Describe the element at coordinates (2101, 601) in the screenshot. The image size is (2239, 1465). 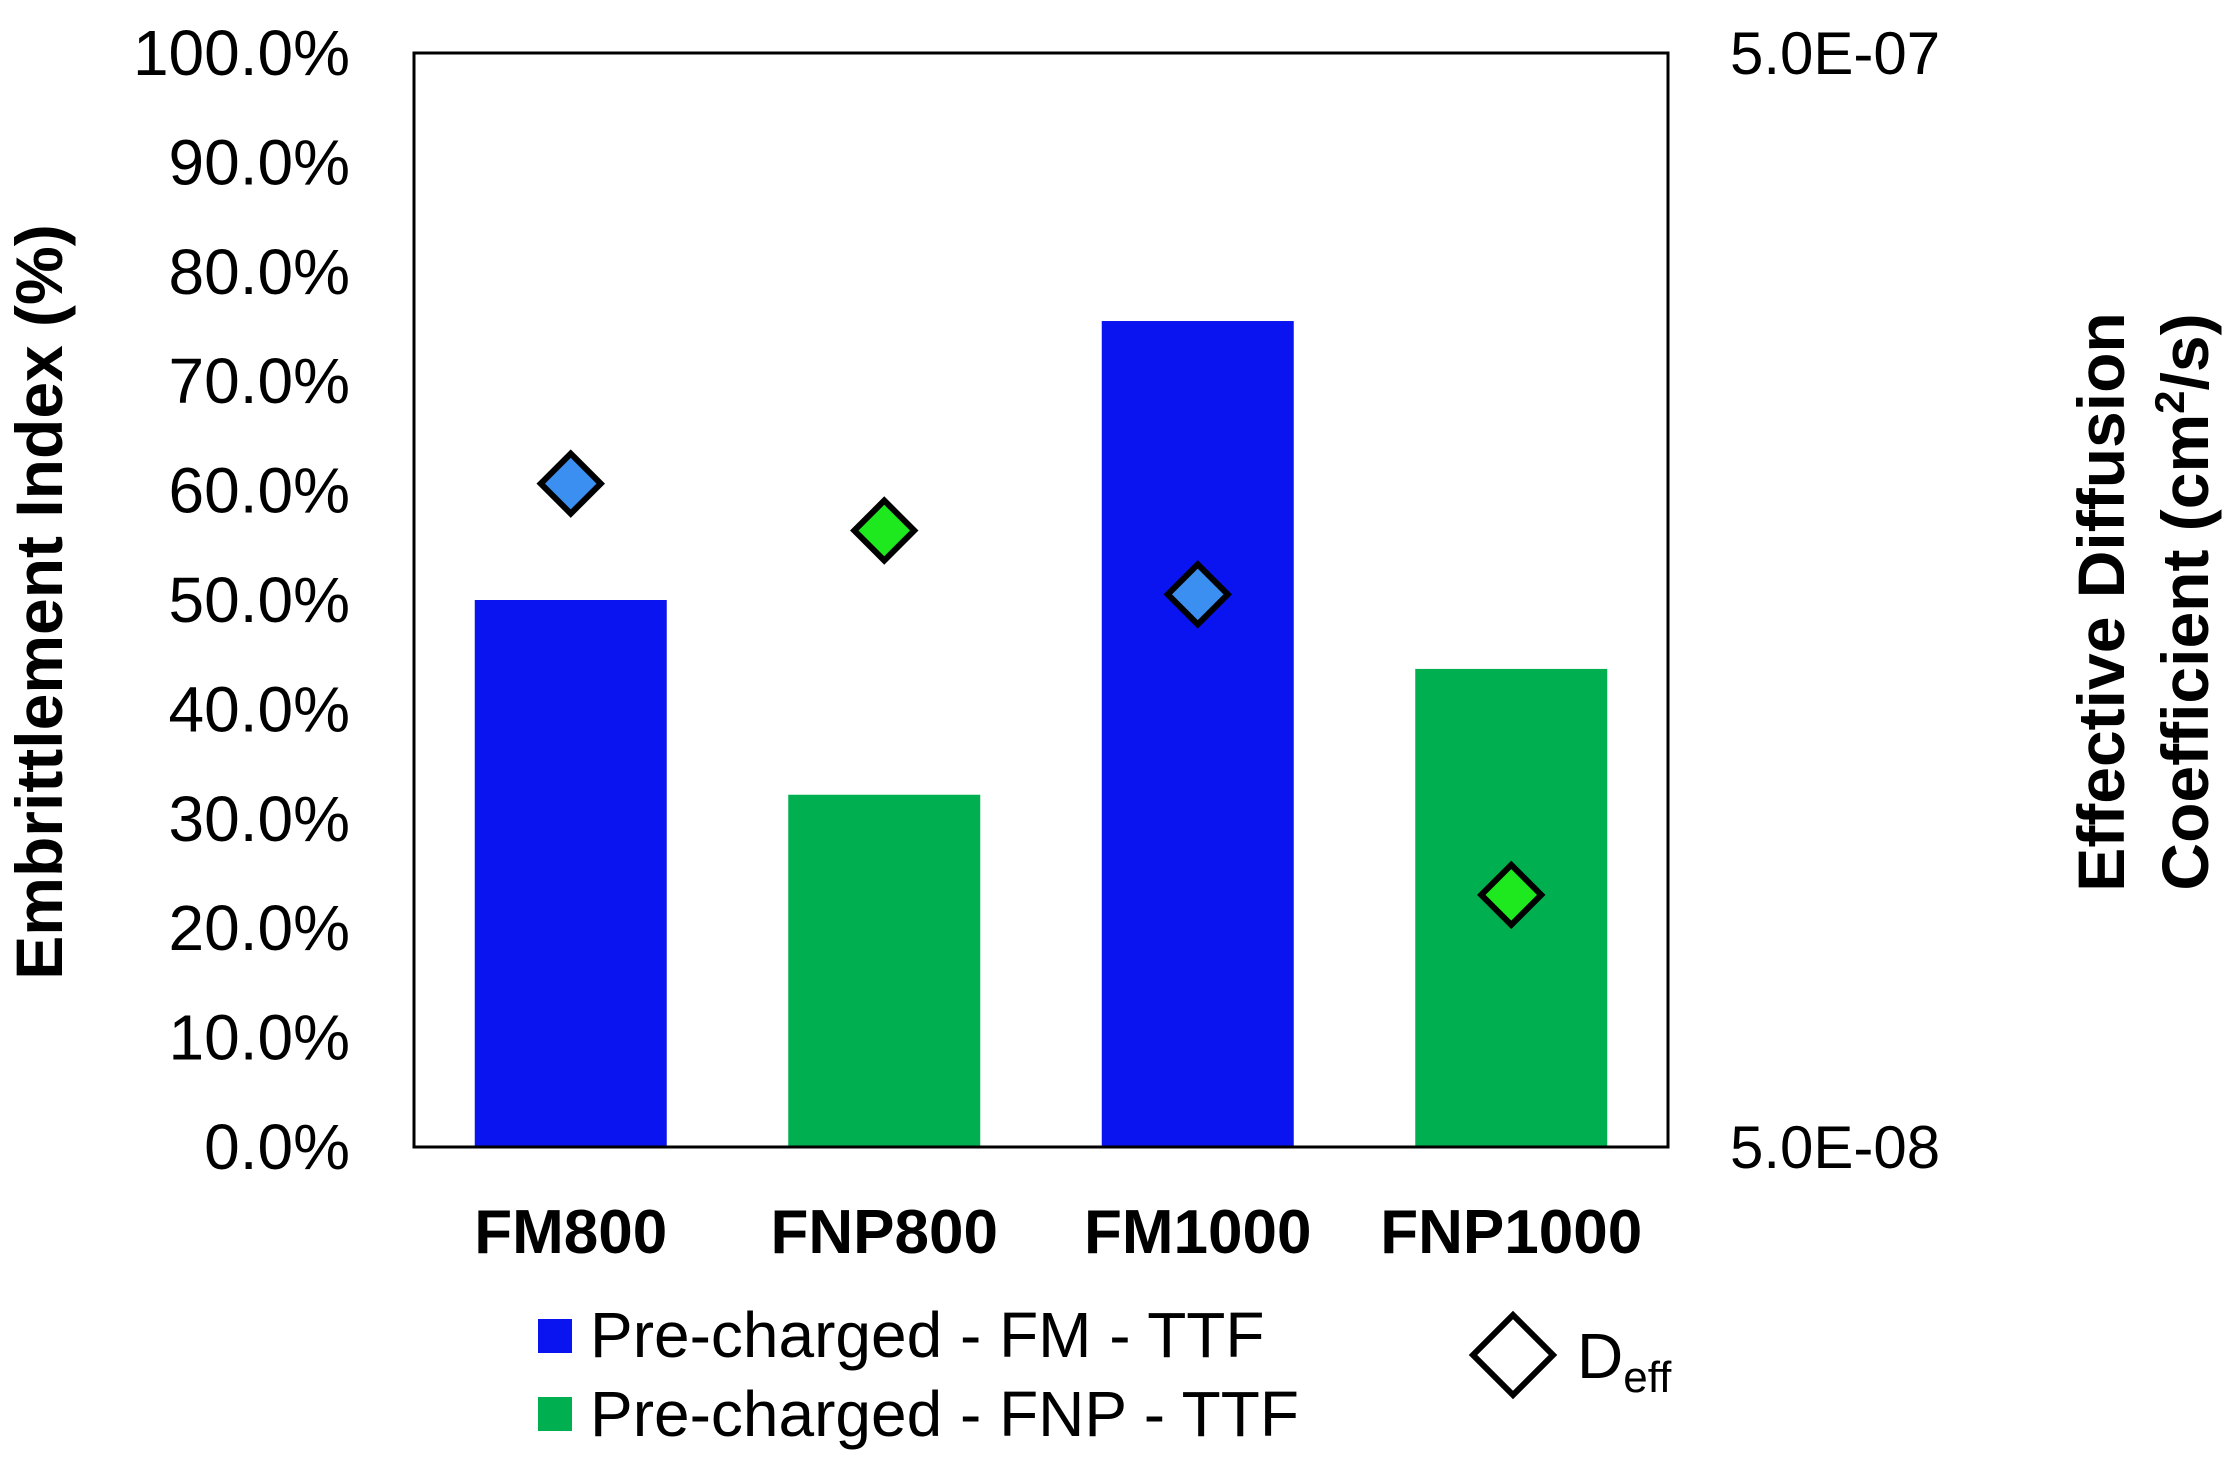
I see `right-axis-title-line1: Effective Diffusion` at that location.